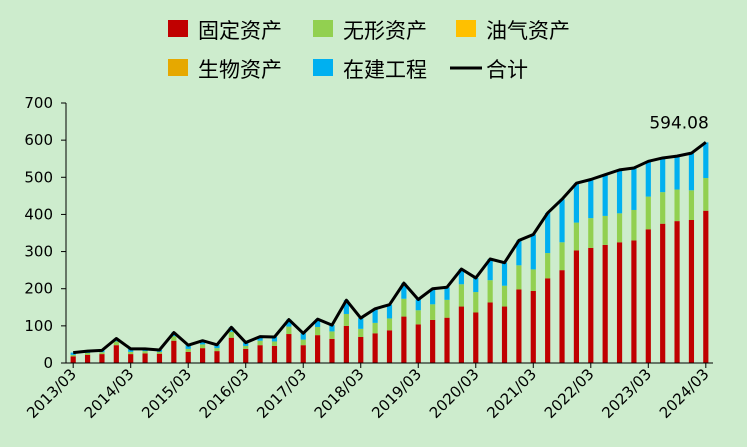 The image size is (747, 447). What do you see at coordinates (385, 70) in the screenshot?
I see `legend-label: 在建工程` at bounding box center [385, 70].